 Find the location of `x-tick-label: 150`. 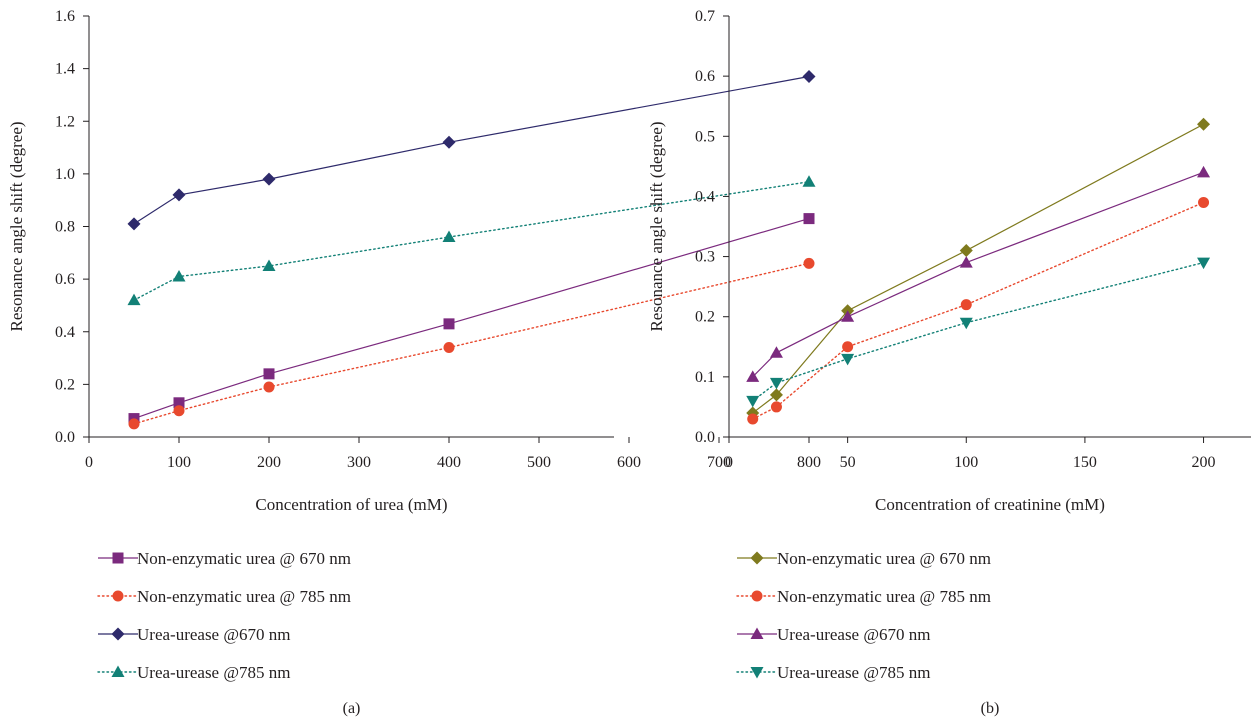

x-tick-label: 150 is located at coordinates (1085, 462).